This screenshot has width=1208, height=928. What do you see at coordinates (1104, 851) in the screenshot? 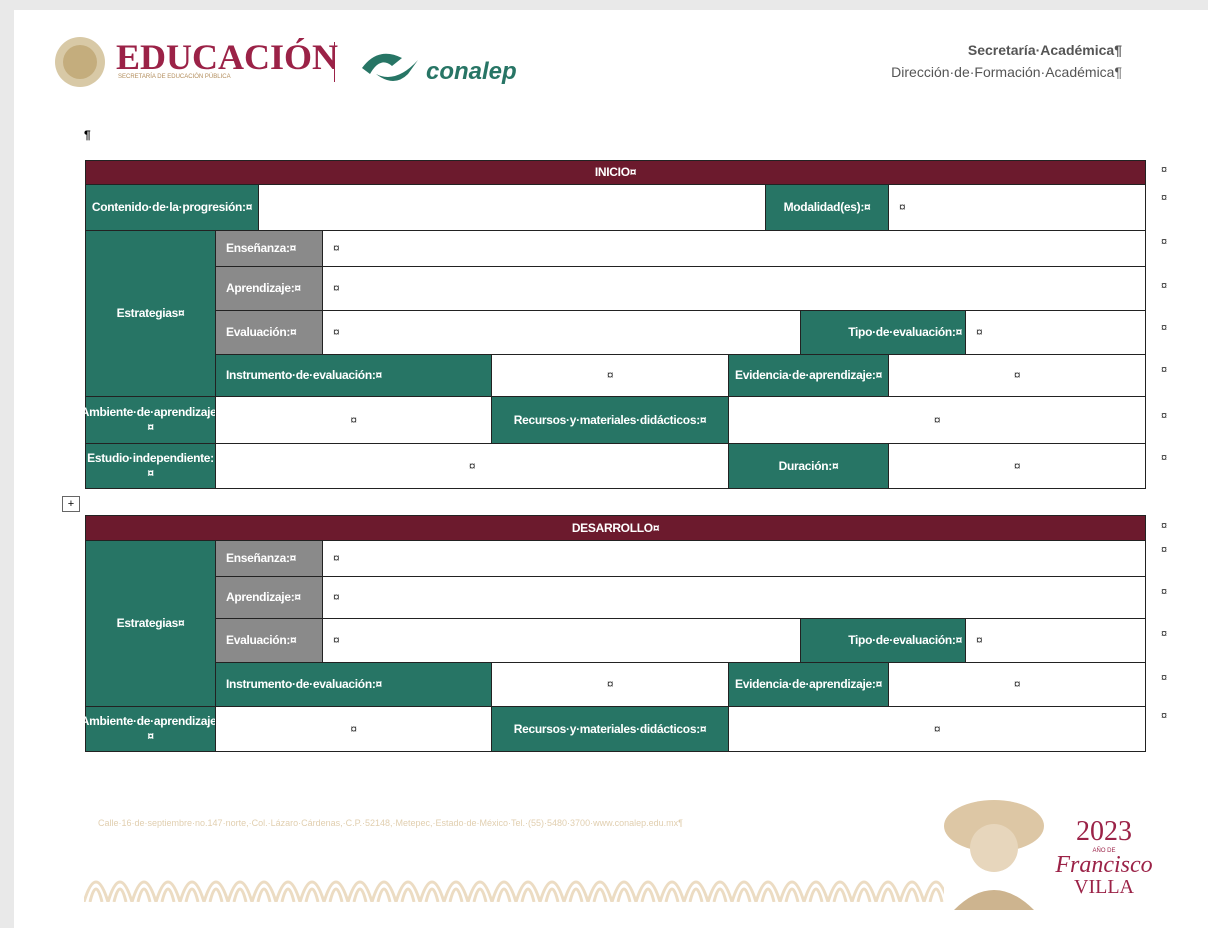
I see `year-sub: AÑO DE` at bounding box center [1104, 851].